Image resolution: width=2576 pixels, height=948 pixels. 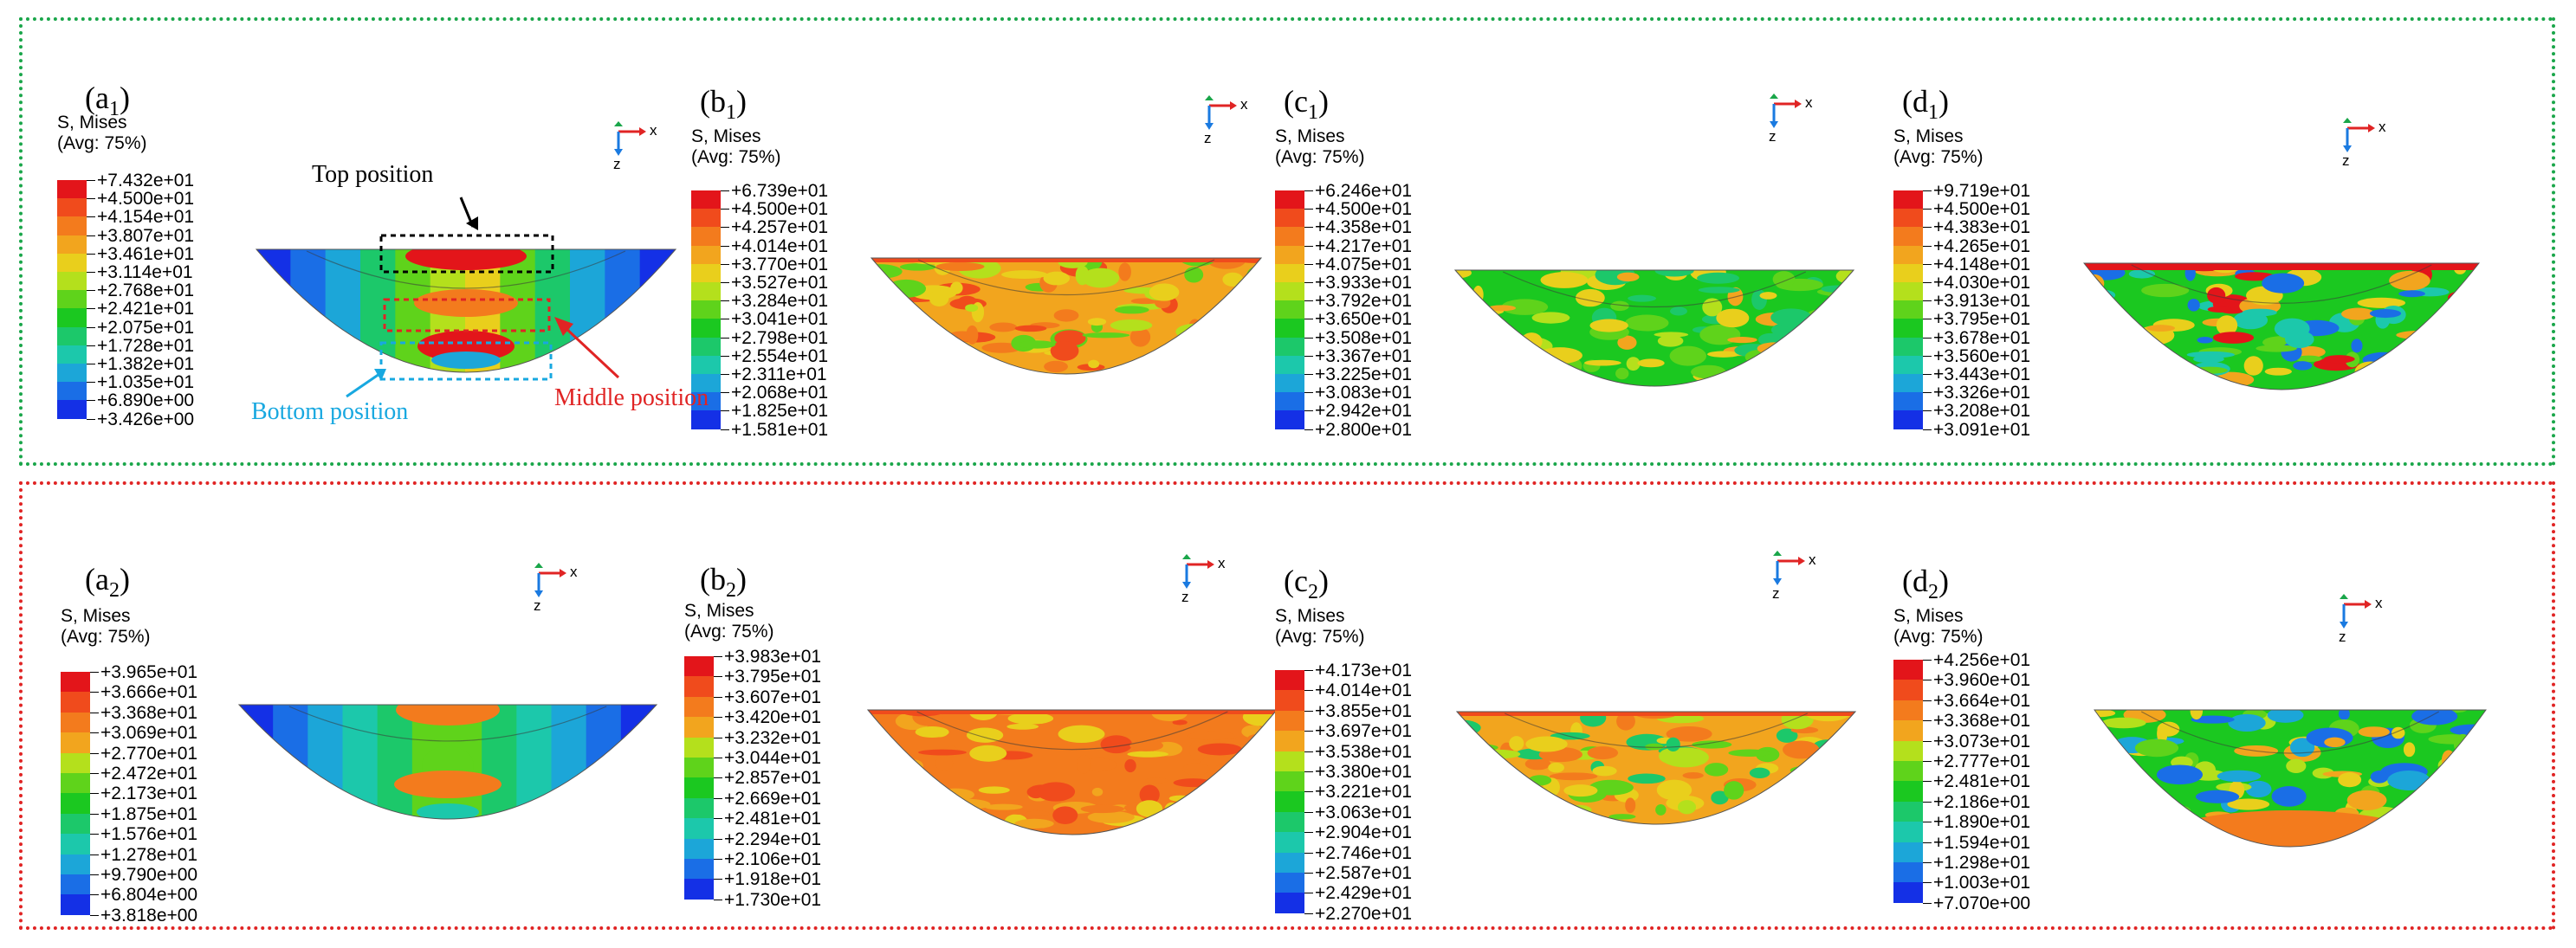 I want to click on legend-value: +4.075e+01, so click(x=1364, y=264).